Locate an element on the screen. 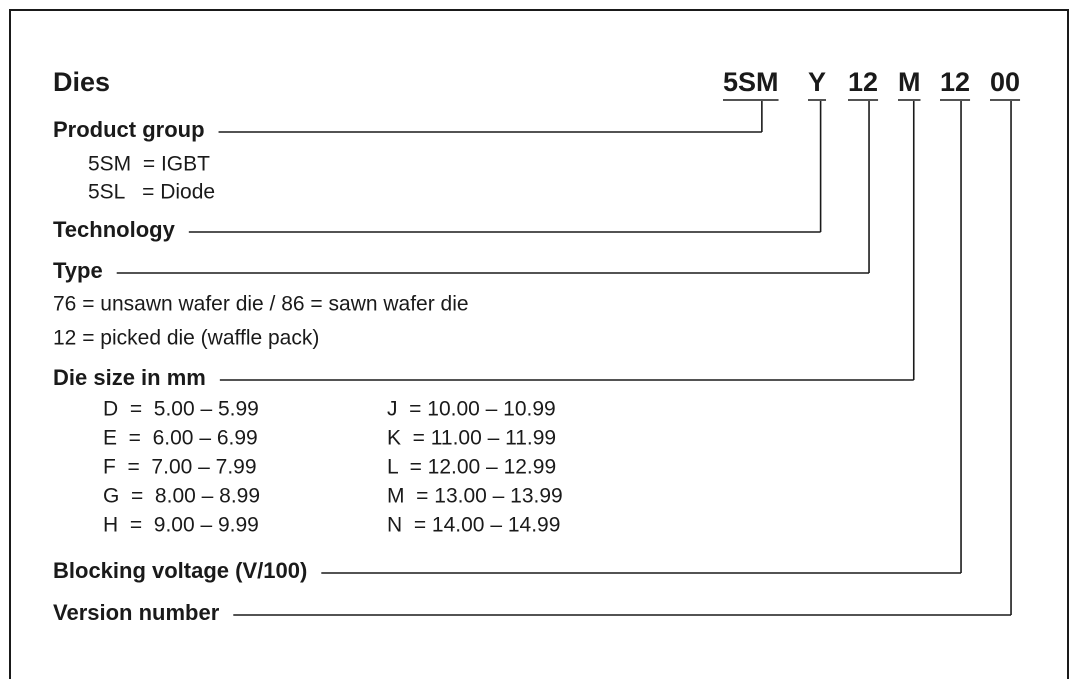 Image resolution: width=1077 pixels, height=679 pixels. section-label: Technology is located at coordinates (114, 229).